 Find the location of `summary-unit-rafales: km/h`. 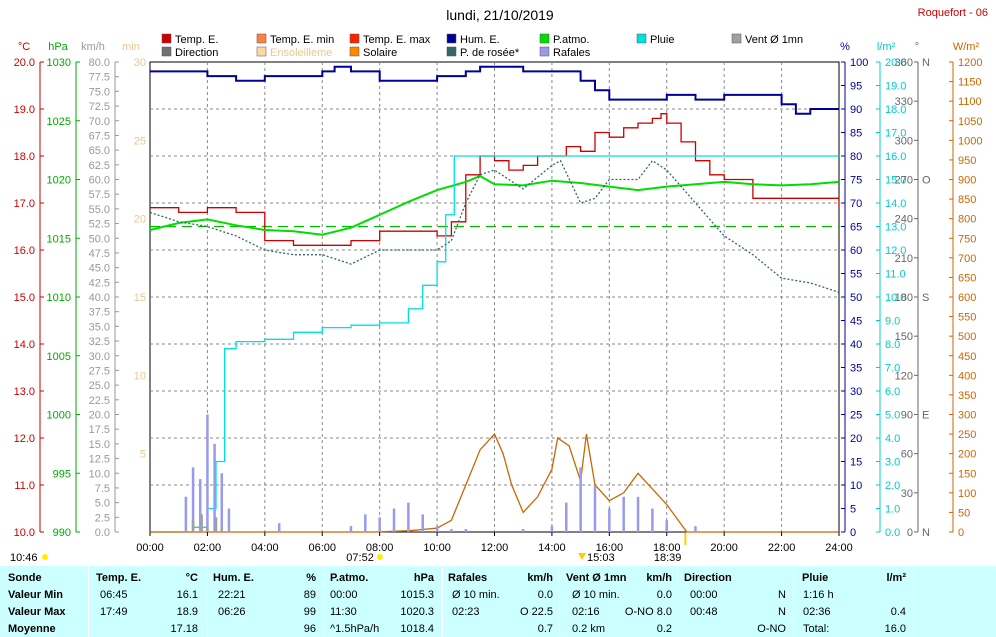

summary-unit-rafales: km/h is located at coordinates (540, 578).